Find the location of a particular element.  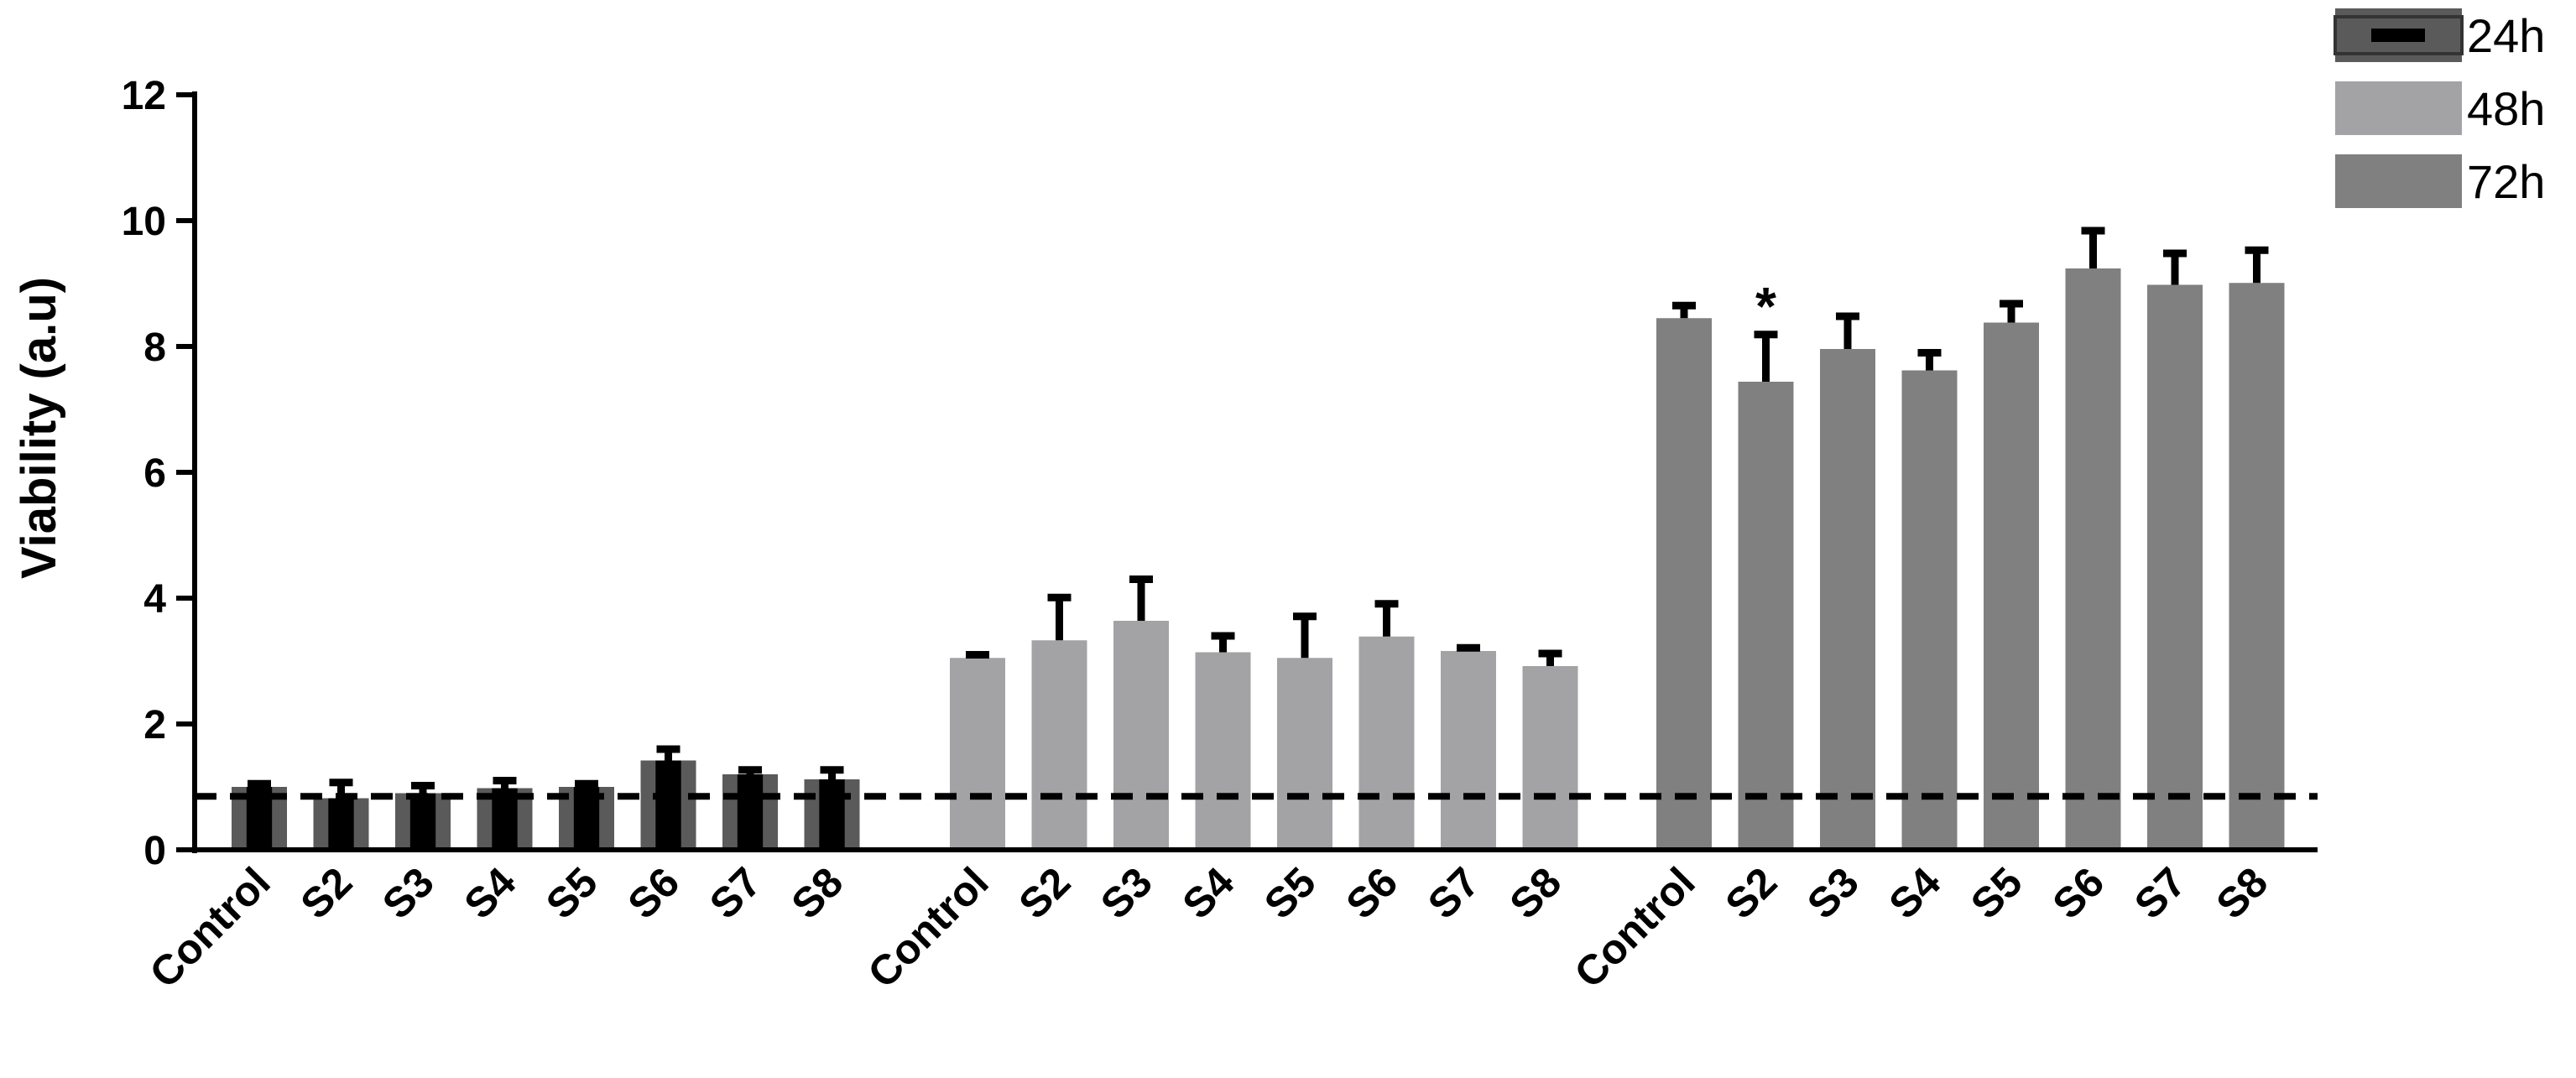

bar-48h-s2 is located at coordinates (1059, 745).